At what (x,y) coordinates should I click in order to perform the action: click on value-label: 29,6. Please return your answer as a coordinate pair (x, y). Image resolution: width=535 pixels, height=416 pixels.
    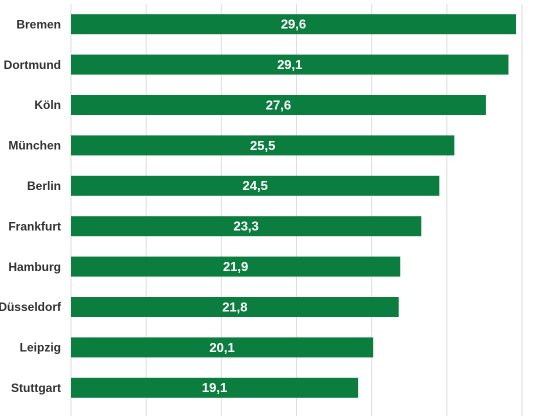
    Looking at the image, I should click on (293, 24).